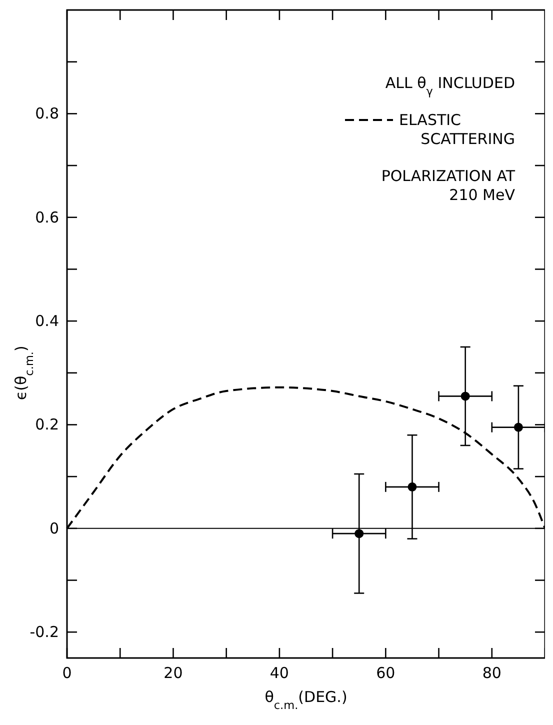 This screenshot has width=553, height=725. Describe the element at coordinates (47, 113) in the screenshot. I see `y-tick-label: 0.8` at that location.